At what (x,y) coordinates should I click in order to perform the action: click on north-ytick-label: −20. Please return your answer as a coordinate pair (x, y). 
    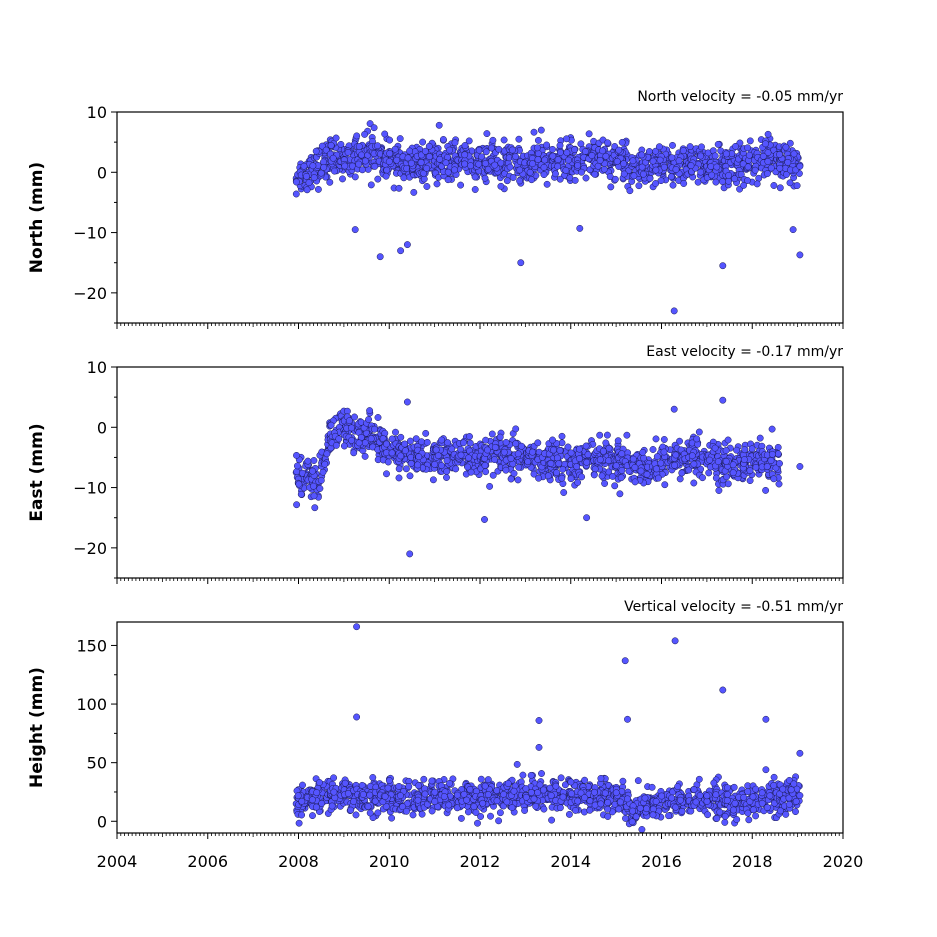
    Looking at the image, I should click on (90, 293).